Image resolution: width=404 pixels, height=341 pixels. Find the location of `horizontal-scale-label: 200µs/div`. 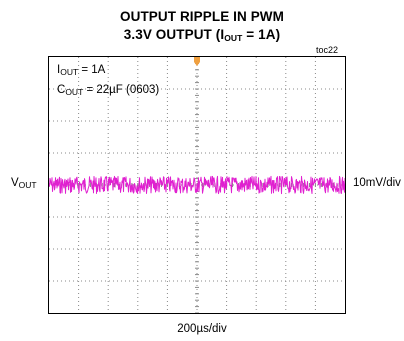

horizontal-scale-label: 200µs/div is located at coordinates (202, 329).